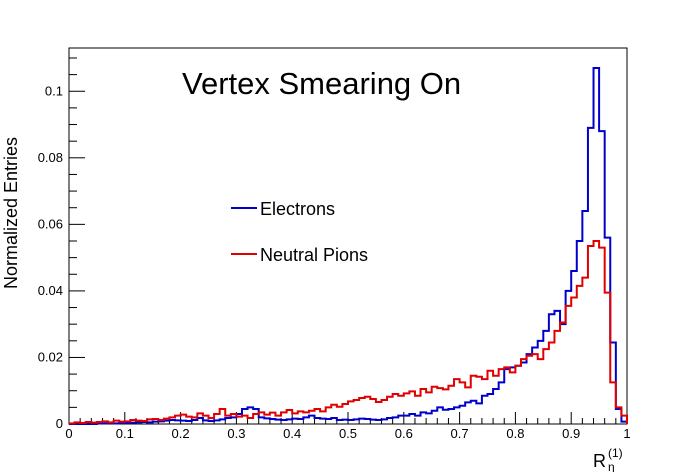 This screenshot has width=696, height=472. I want to click on x-axis-title-subscript: η, so click(611, 466).